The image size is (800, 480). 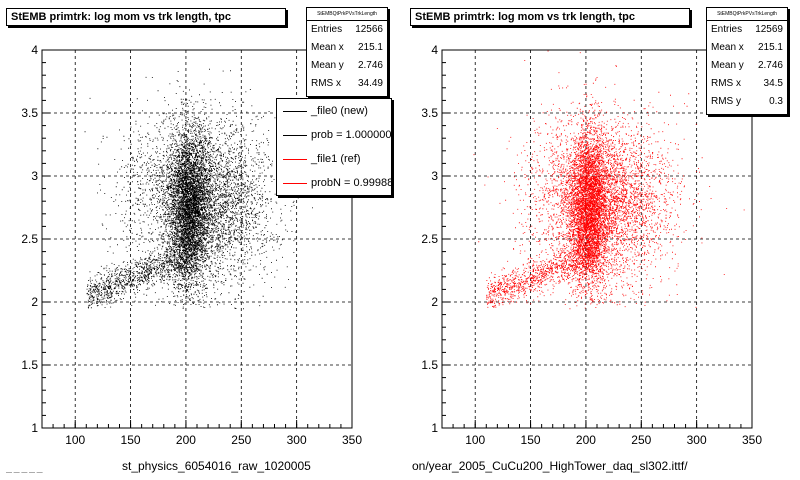 What do you see at coordinates (334, 111) in the screenshot?
I see `legend-entry: _file0 (new)` at bounding box center [334, 111].